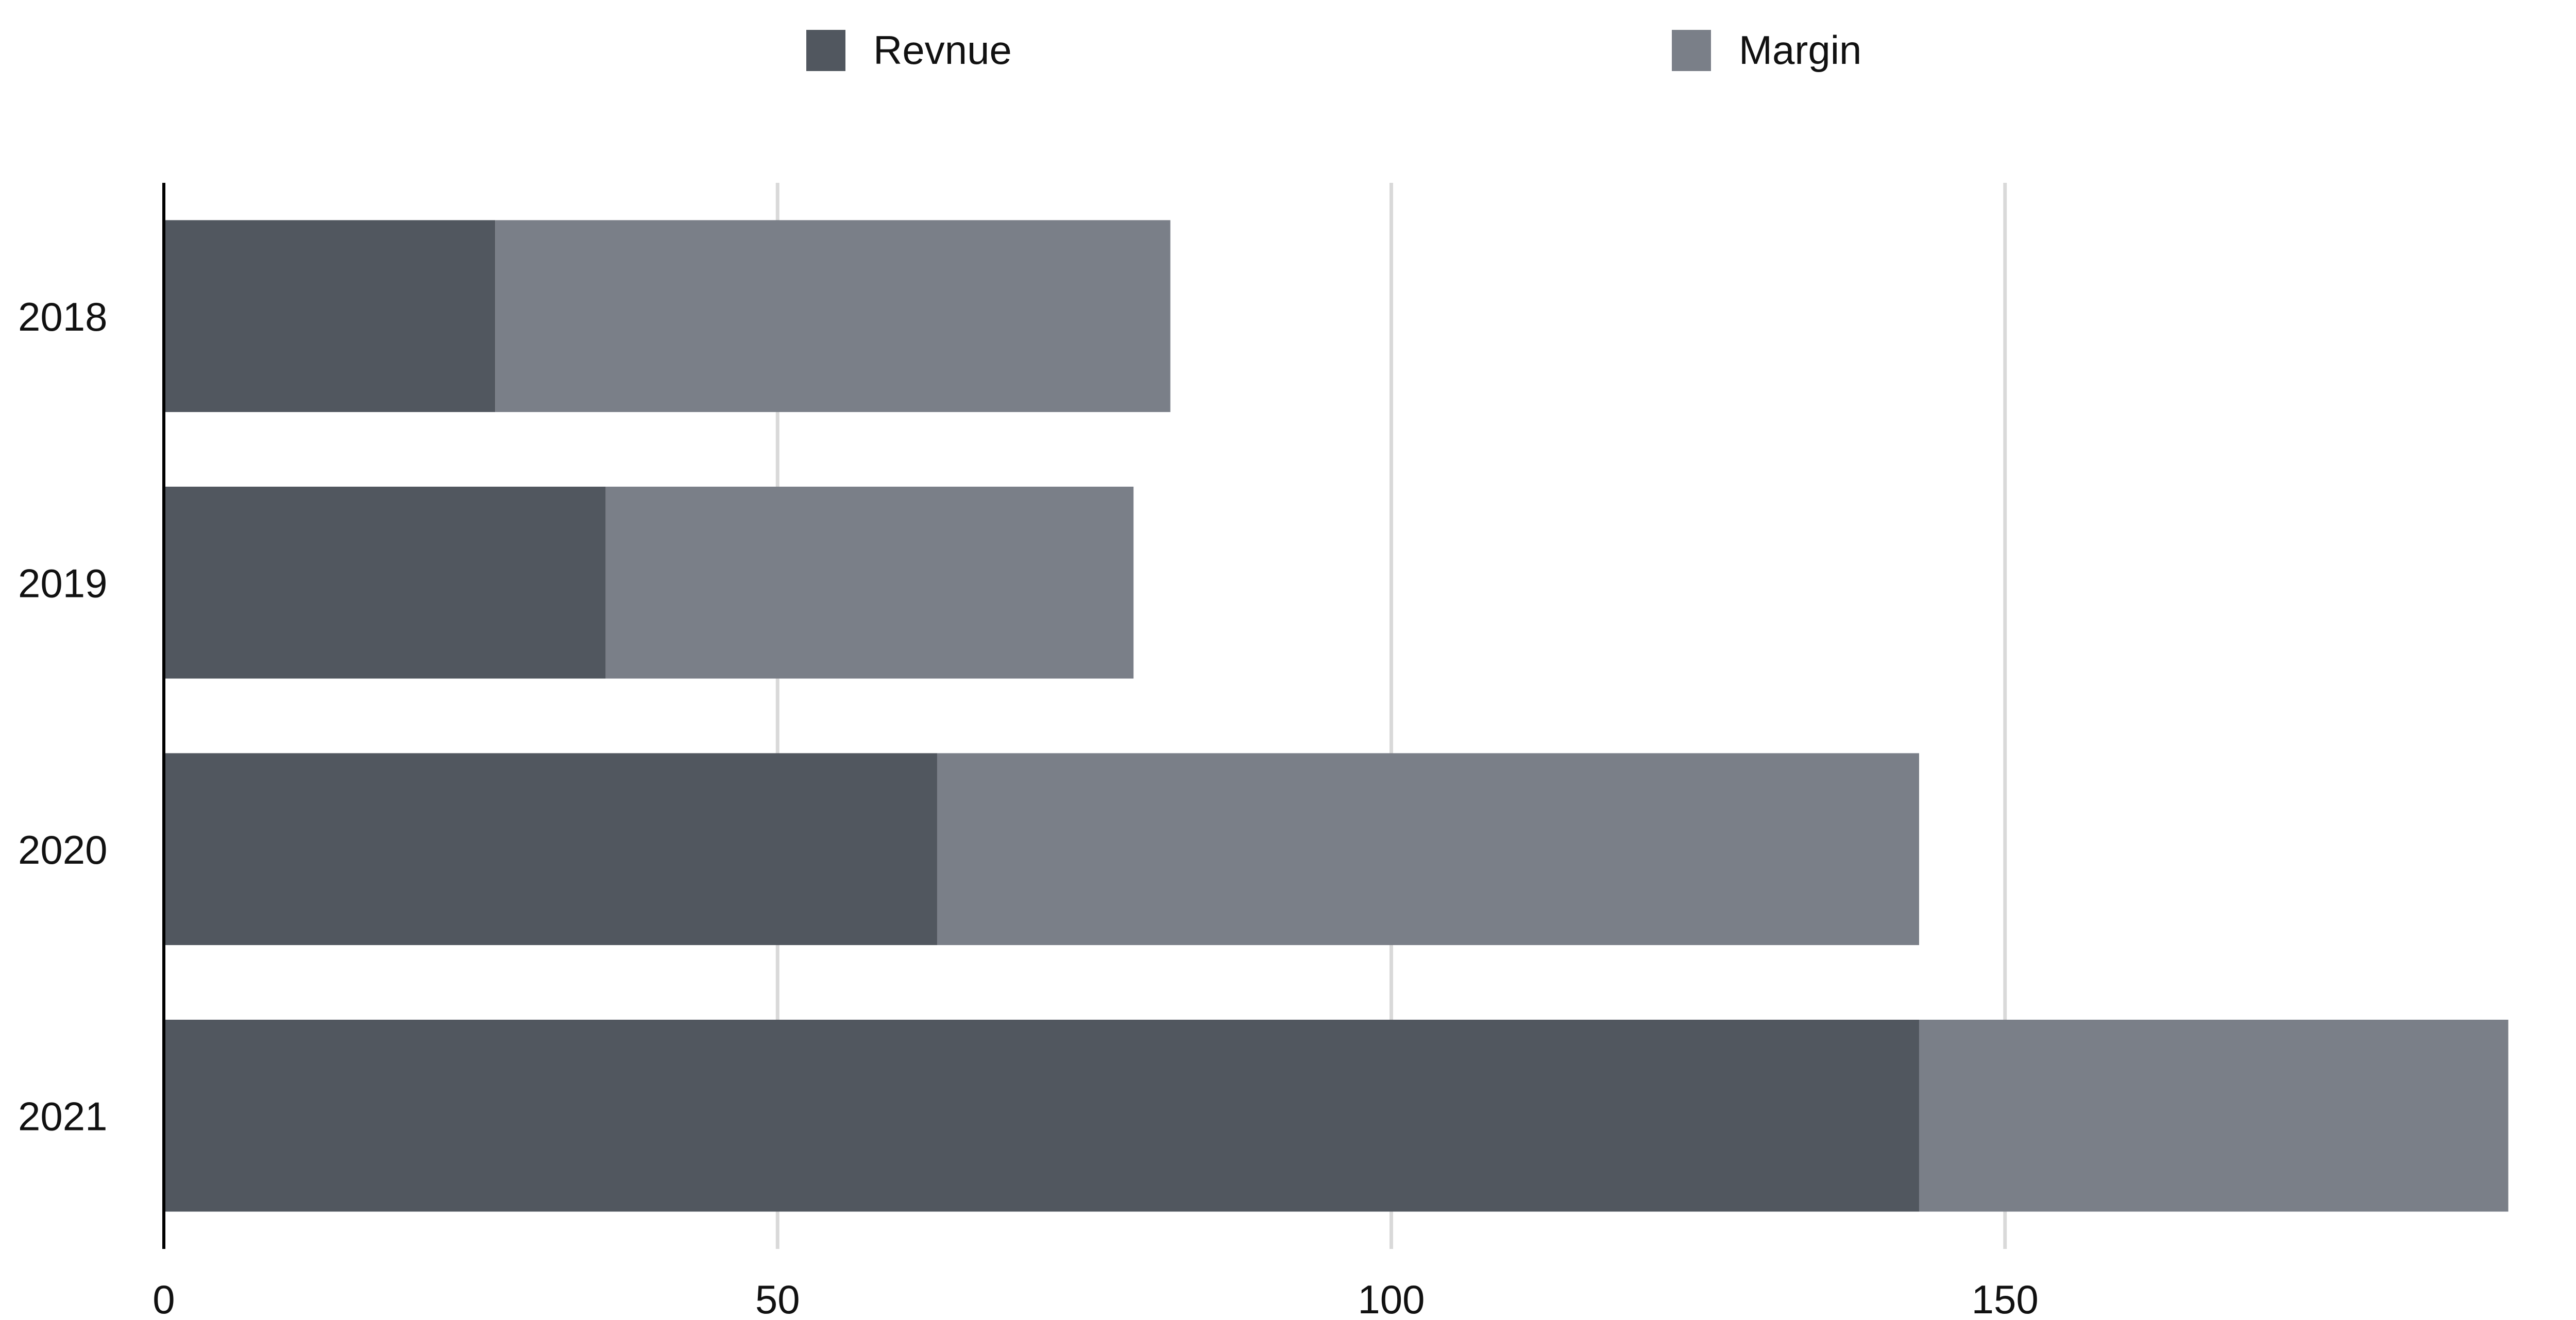 The height and width of the screenshot is (1320, 2576). Describe the element at coordinates (825, 50) in the screenshot. I see `legend-swatch-revnue` at that location.